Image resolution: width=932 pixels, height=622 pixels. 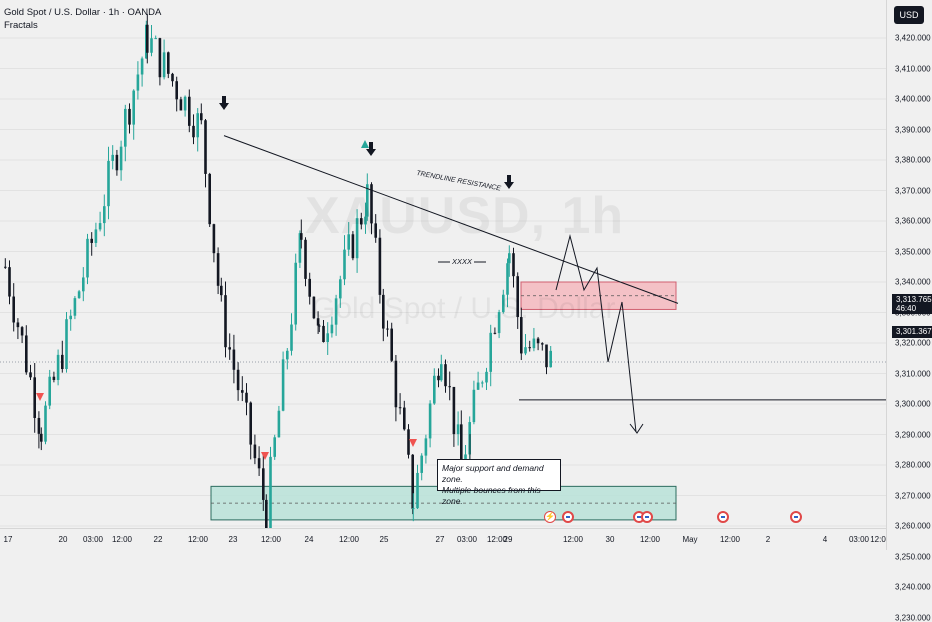 What do you see at coordinates (913, 373) in the screenshot?
I see `price-tick: 3,310.000` at bounding box center [913, 373].